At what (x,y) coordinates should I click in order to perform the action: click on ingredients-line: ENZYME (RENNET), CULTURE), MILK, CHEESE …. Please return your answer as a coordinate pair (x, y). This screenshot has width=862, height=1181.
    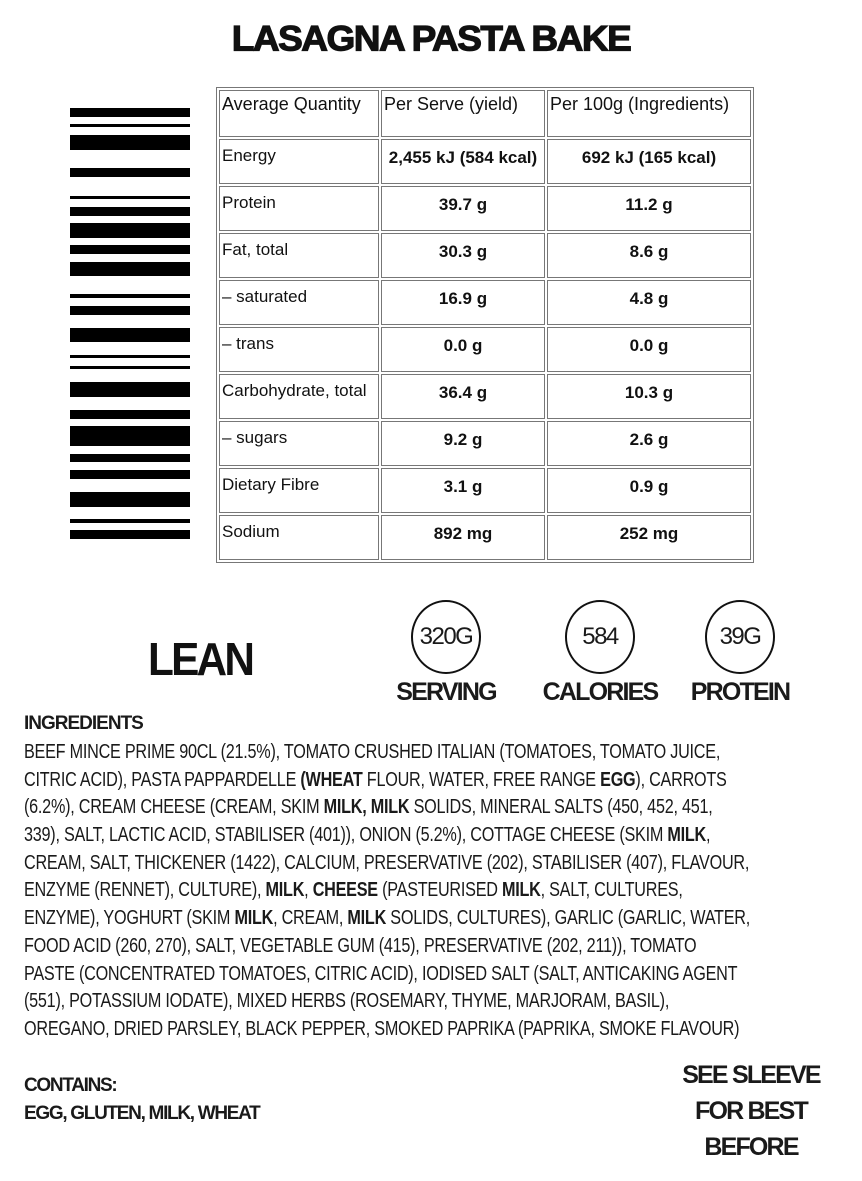
    Looking at the image, I should click on (387, 891).